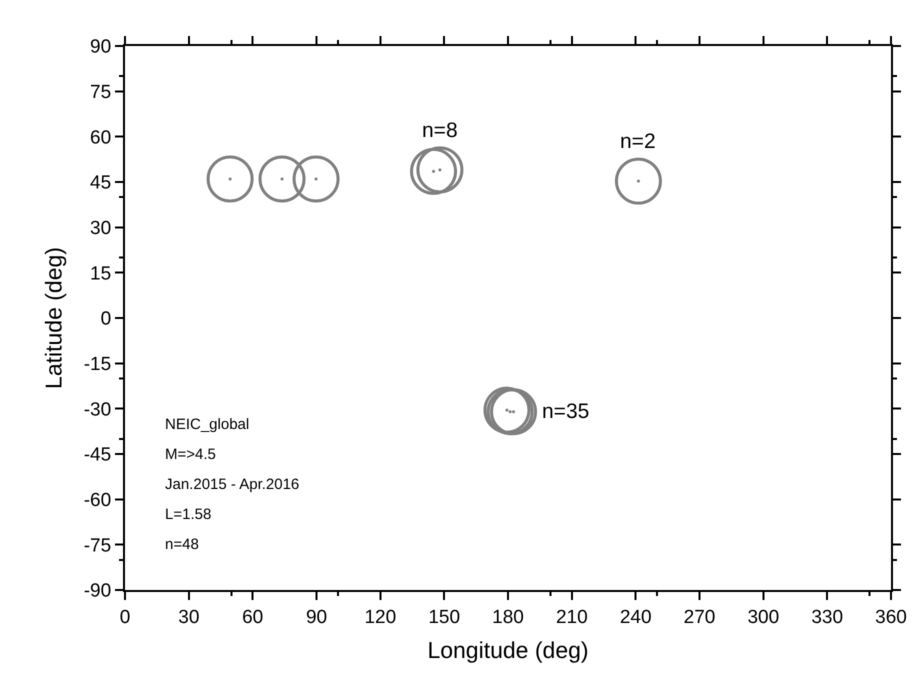 This screenshot has height=687, width=919. I want to click on y-tick-label: 15, so click(101, 273).